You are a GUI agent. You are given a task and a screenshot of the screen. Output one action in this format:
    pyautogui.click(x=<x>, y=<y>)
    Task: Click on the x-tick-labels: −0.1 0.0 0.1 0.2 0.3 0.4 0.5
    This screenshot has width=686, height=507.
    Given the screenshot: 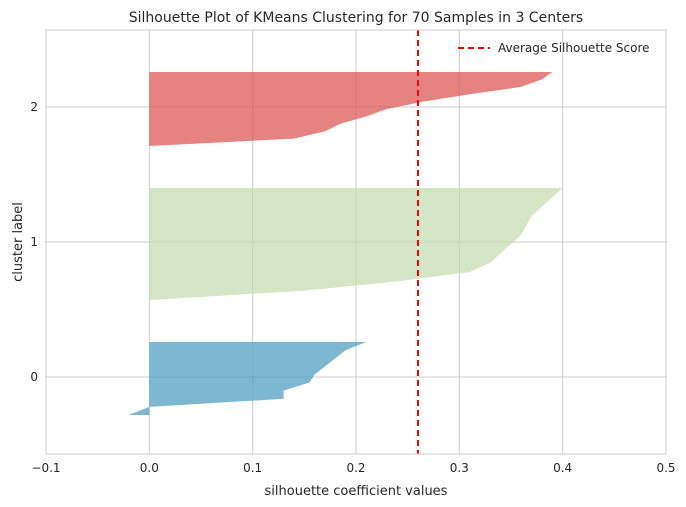 What is the action you would take?
    pyautogui.click(x=353, y=468)
    